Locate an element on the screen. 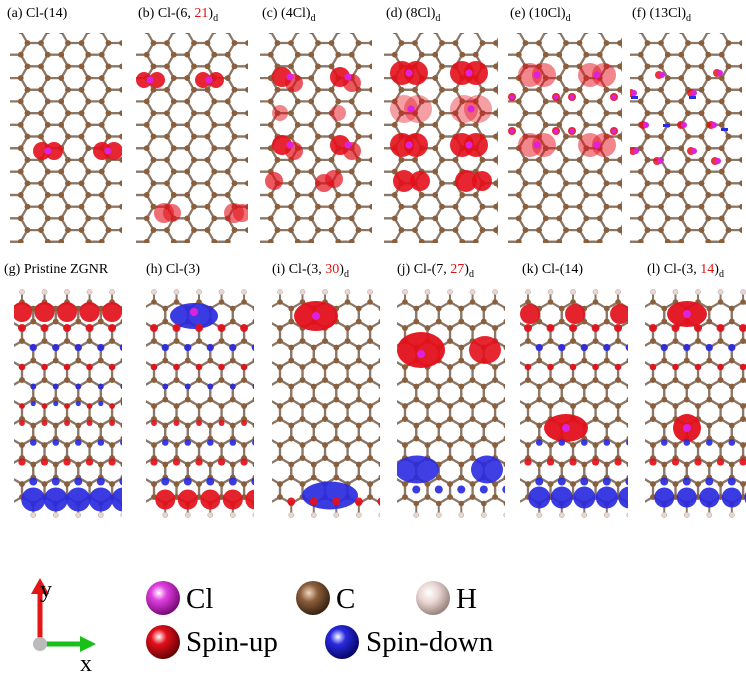 Image resolution: width=746 pixels, height=678 pixels. x-axis-label: x is located at coordinates (86, 664).